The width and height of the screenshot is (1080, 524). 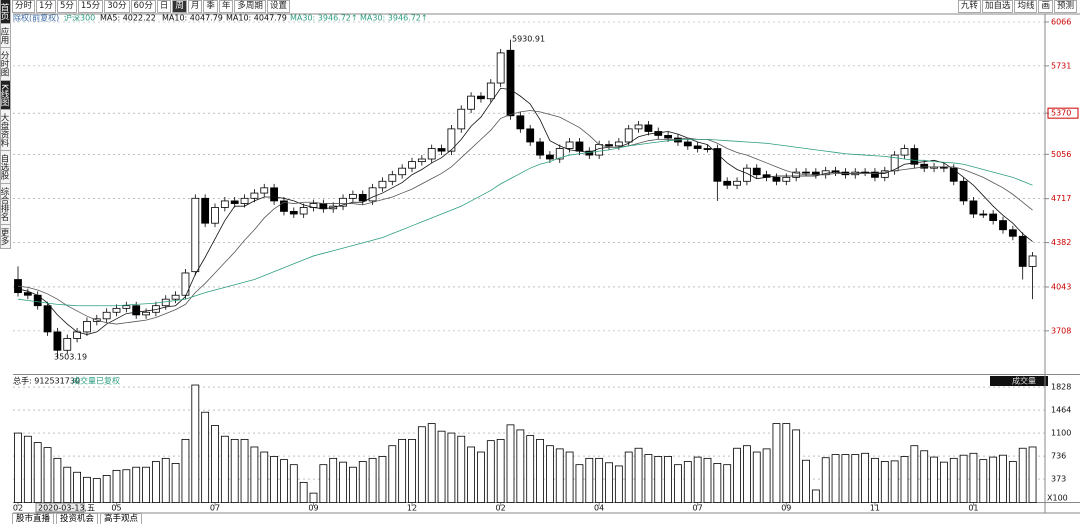 What do you see at coordinates (5, 204) in the screenshot?
I see `sidebar-tab: 综合排名` at bounding box center [5, 204].